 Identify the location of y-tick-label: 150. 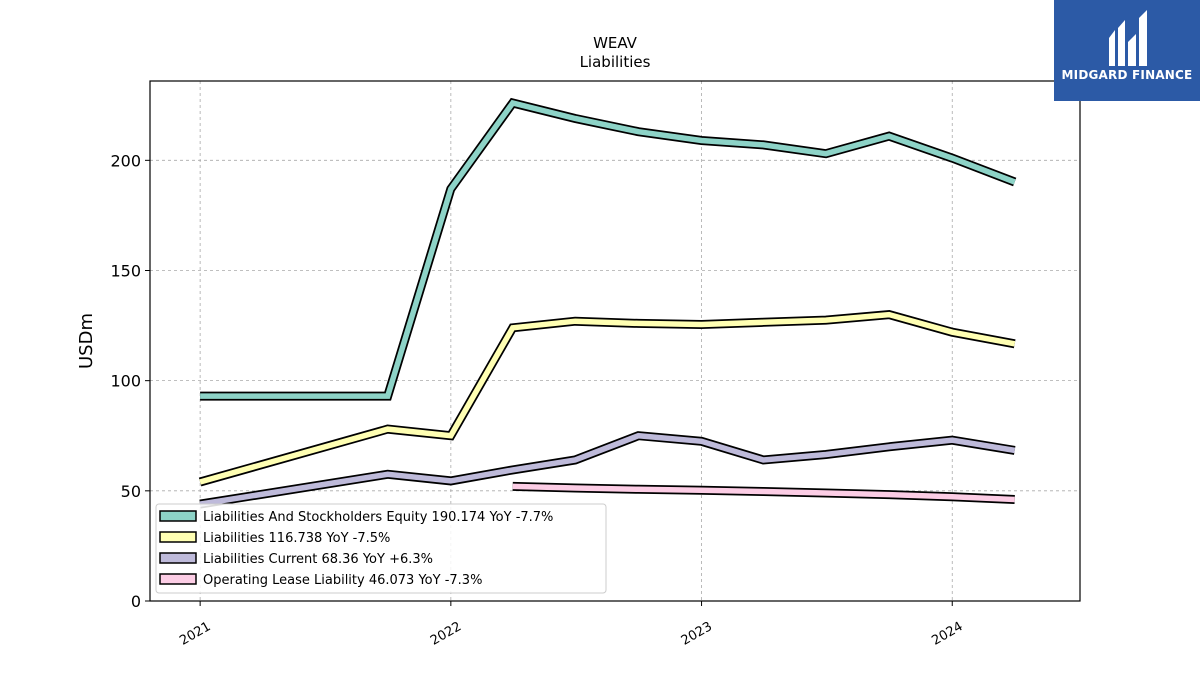
(125, 270).